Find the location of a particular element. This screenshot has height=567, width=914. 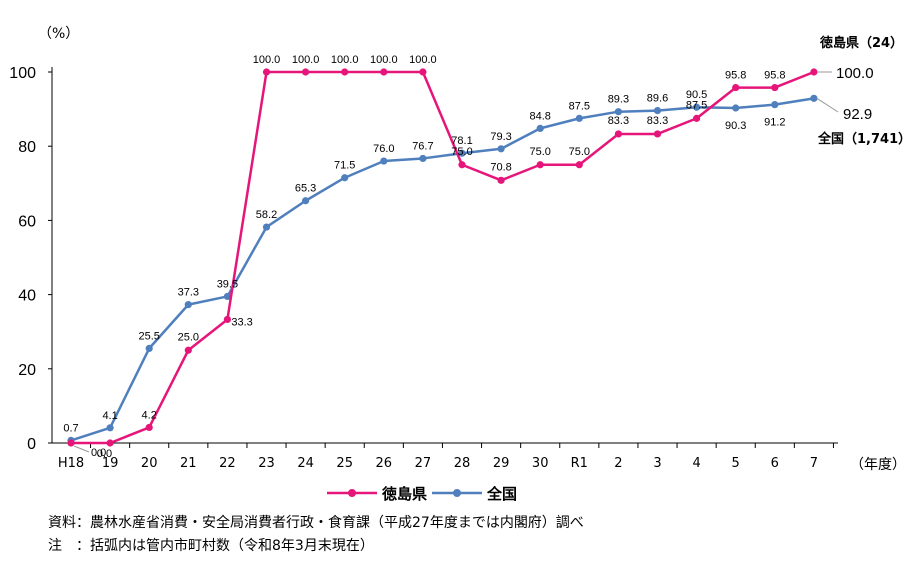

x-tick-label: 26 is located at coordinates (384, 463).